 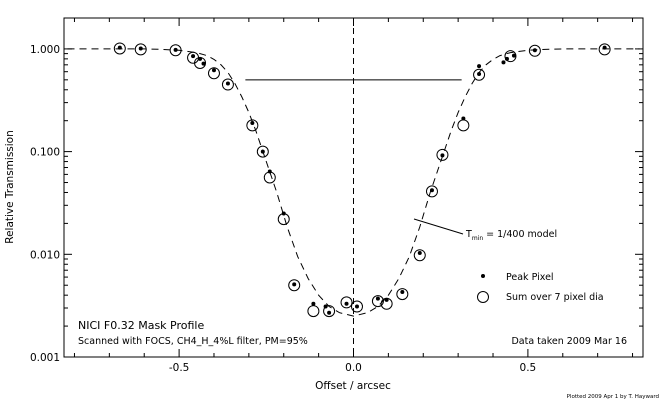 What do you see at coordinates (353, 368) in the screenshot?
I see `x-tick-label: 0.0` at bounding box center [353, 368].